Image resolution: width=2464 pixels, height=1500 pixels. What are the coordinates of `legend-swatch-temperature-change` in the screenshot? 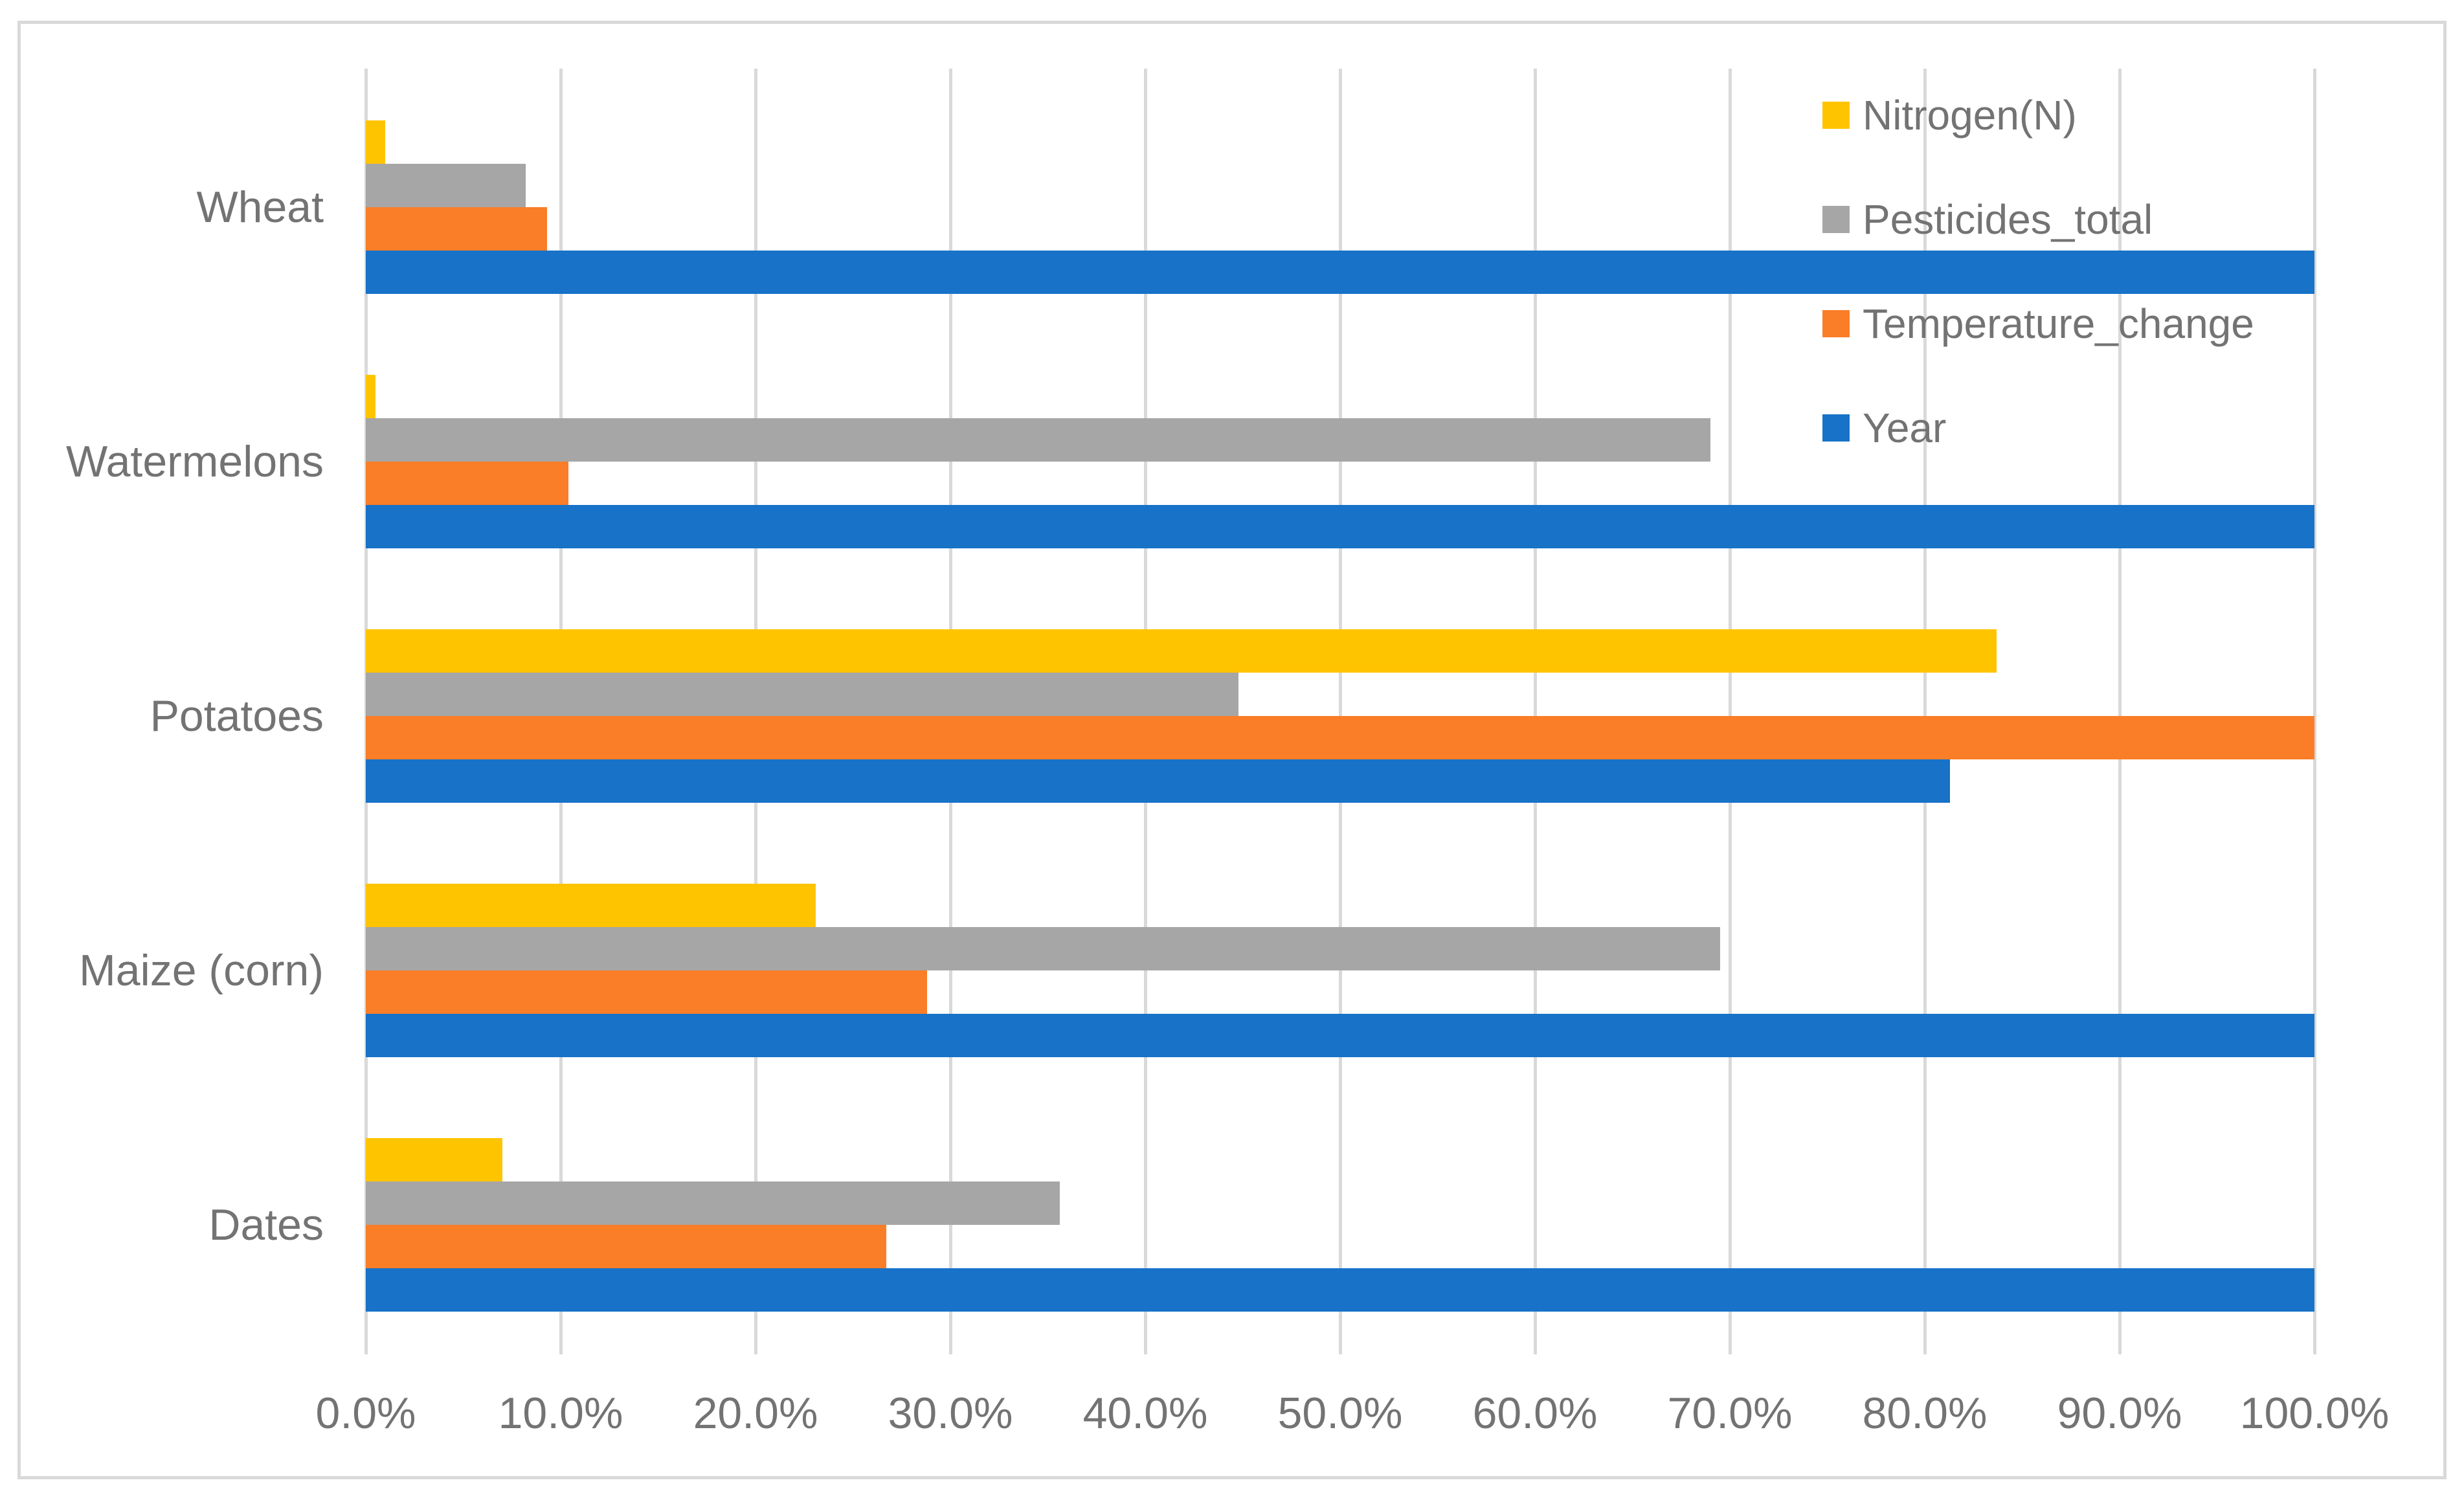 It's located at (1836, 323).